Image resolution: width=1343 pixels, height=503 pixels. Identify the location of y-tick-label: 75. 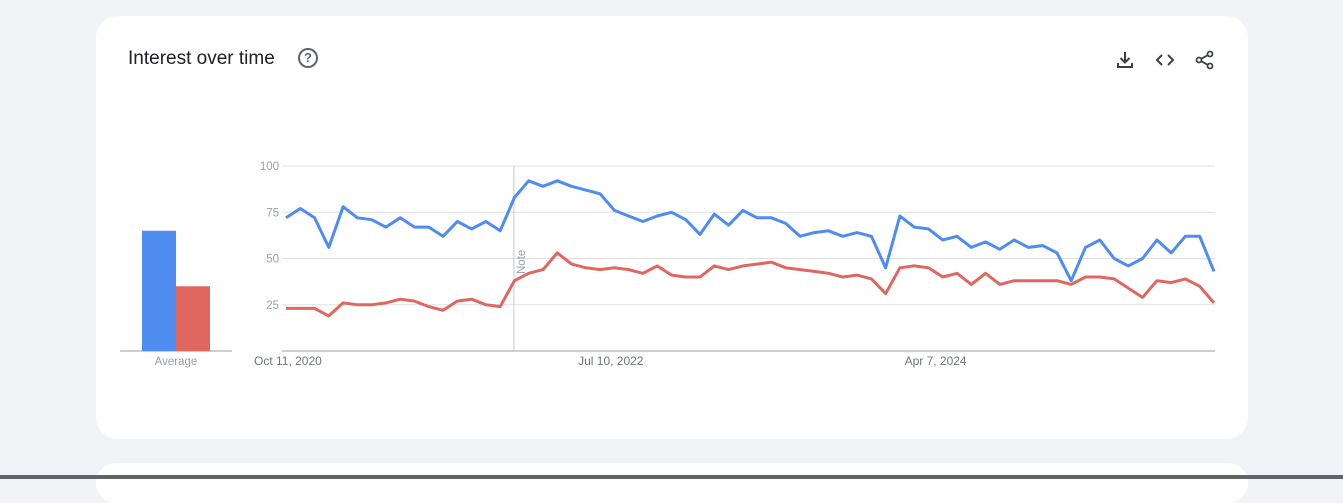
(272, 213).